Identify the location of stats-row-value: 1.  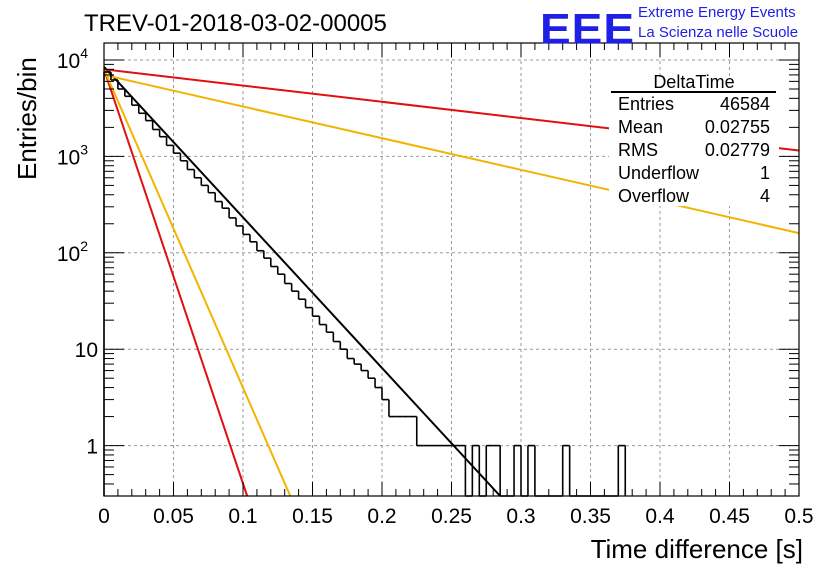
(765, 173).